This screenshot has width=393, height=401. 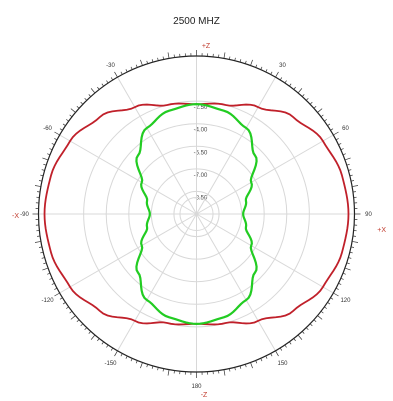 I want to click on angle-tick-label: 150, so click(x=282, y=364).